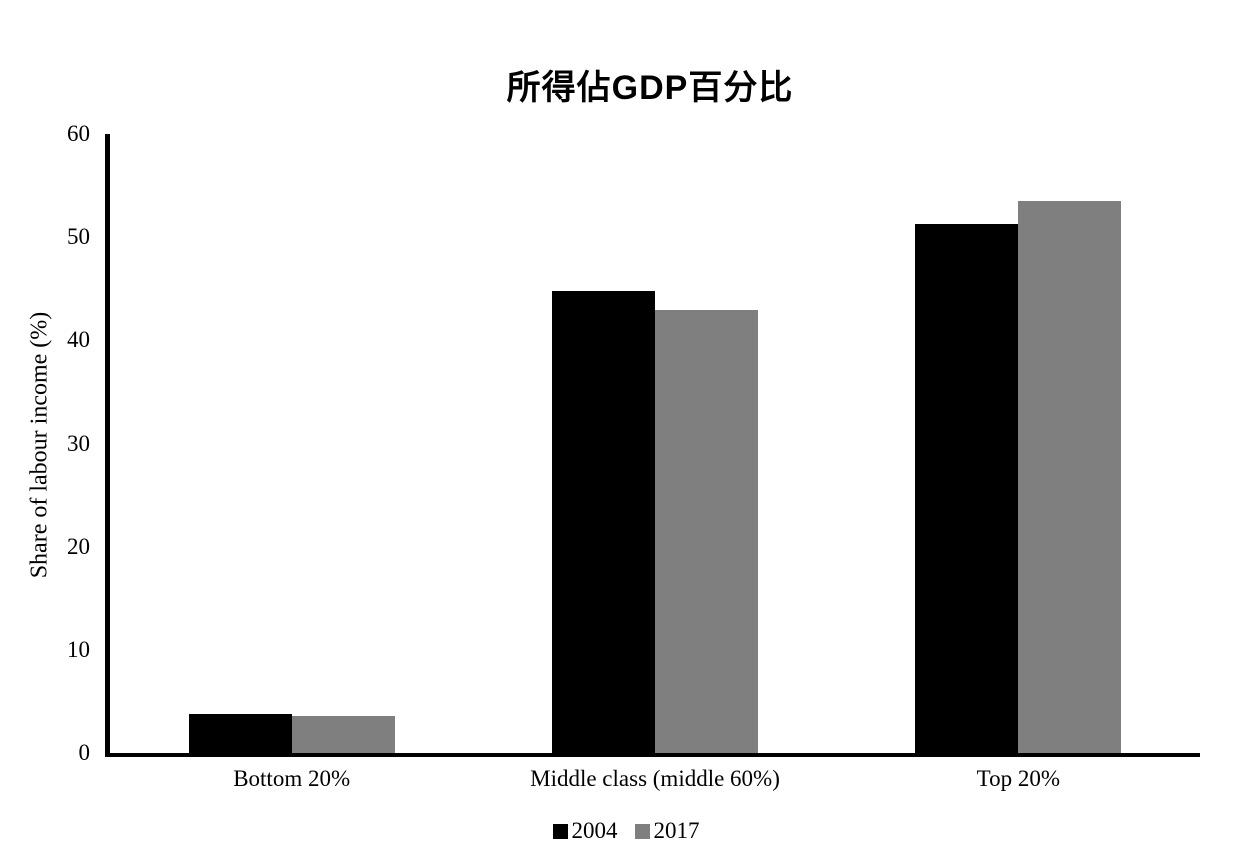 The height and width of the screenshot is (851, 1252). What do you see at coordinates (626, 831) in the screenshot?
I see `legend: 2004 2017` at bounding box center [626, 831].